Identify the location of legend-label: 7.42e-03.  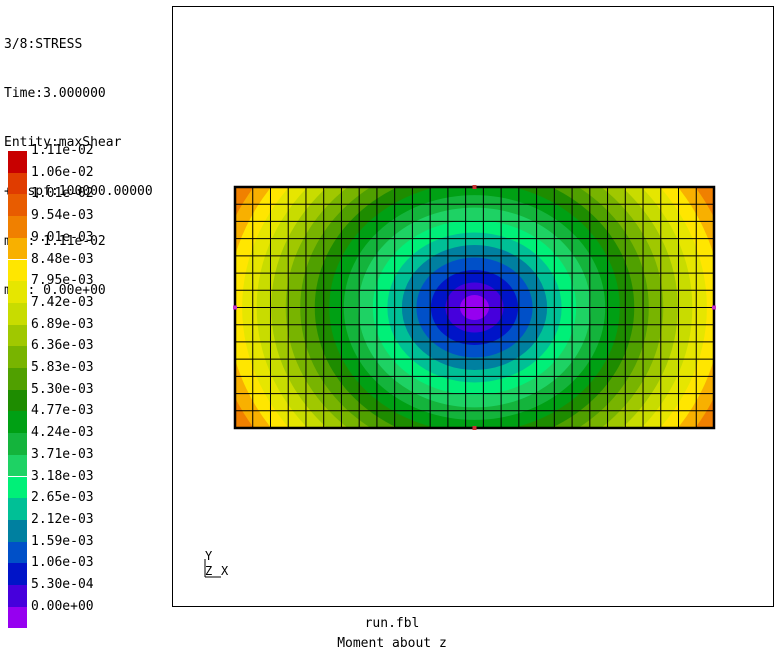
(62, 302).